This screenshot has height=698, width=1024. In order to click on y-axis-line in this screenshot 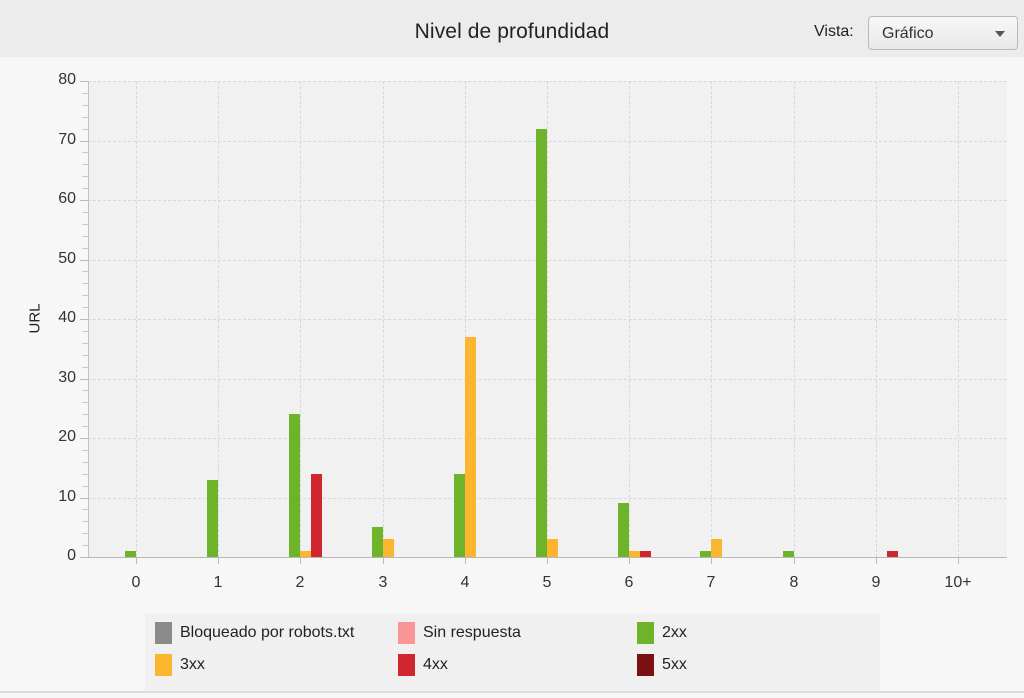, I will do `click(88, 319)`.